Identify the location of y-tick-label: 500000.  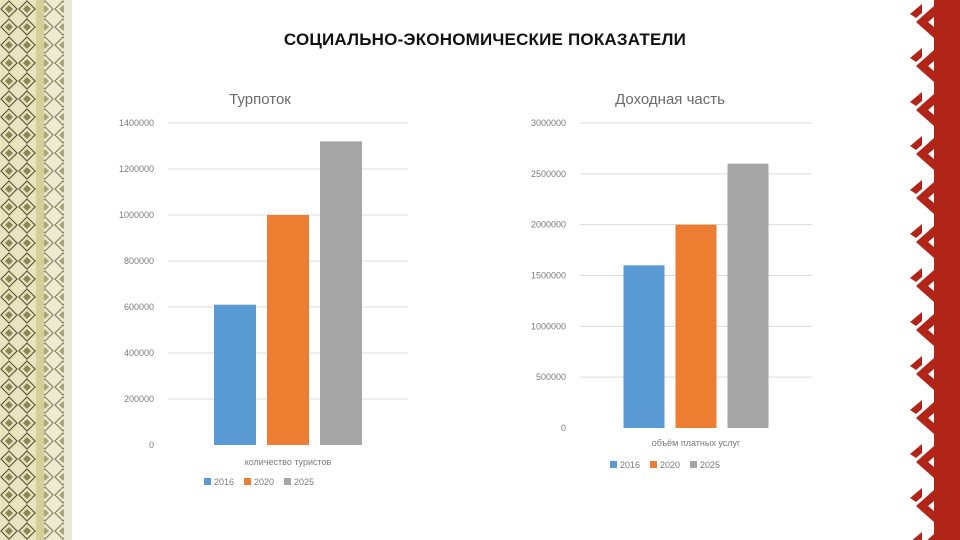
(551, 377).